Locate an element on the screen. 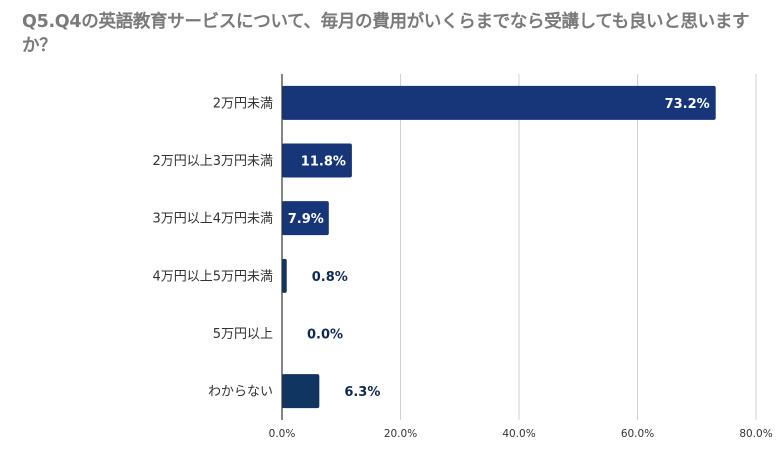 The height and width of the screenshot is (463, 781). x-tick-label: 0.0% is located at coordinates (282, 434).